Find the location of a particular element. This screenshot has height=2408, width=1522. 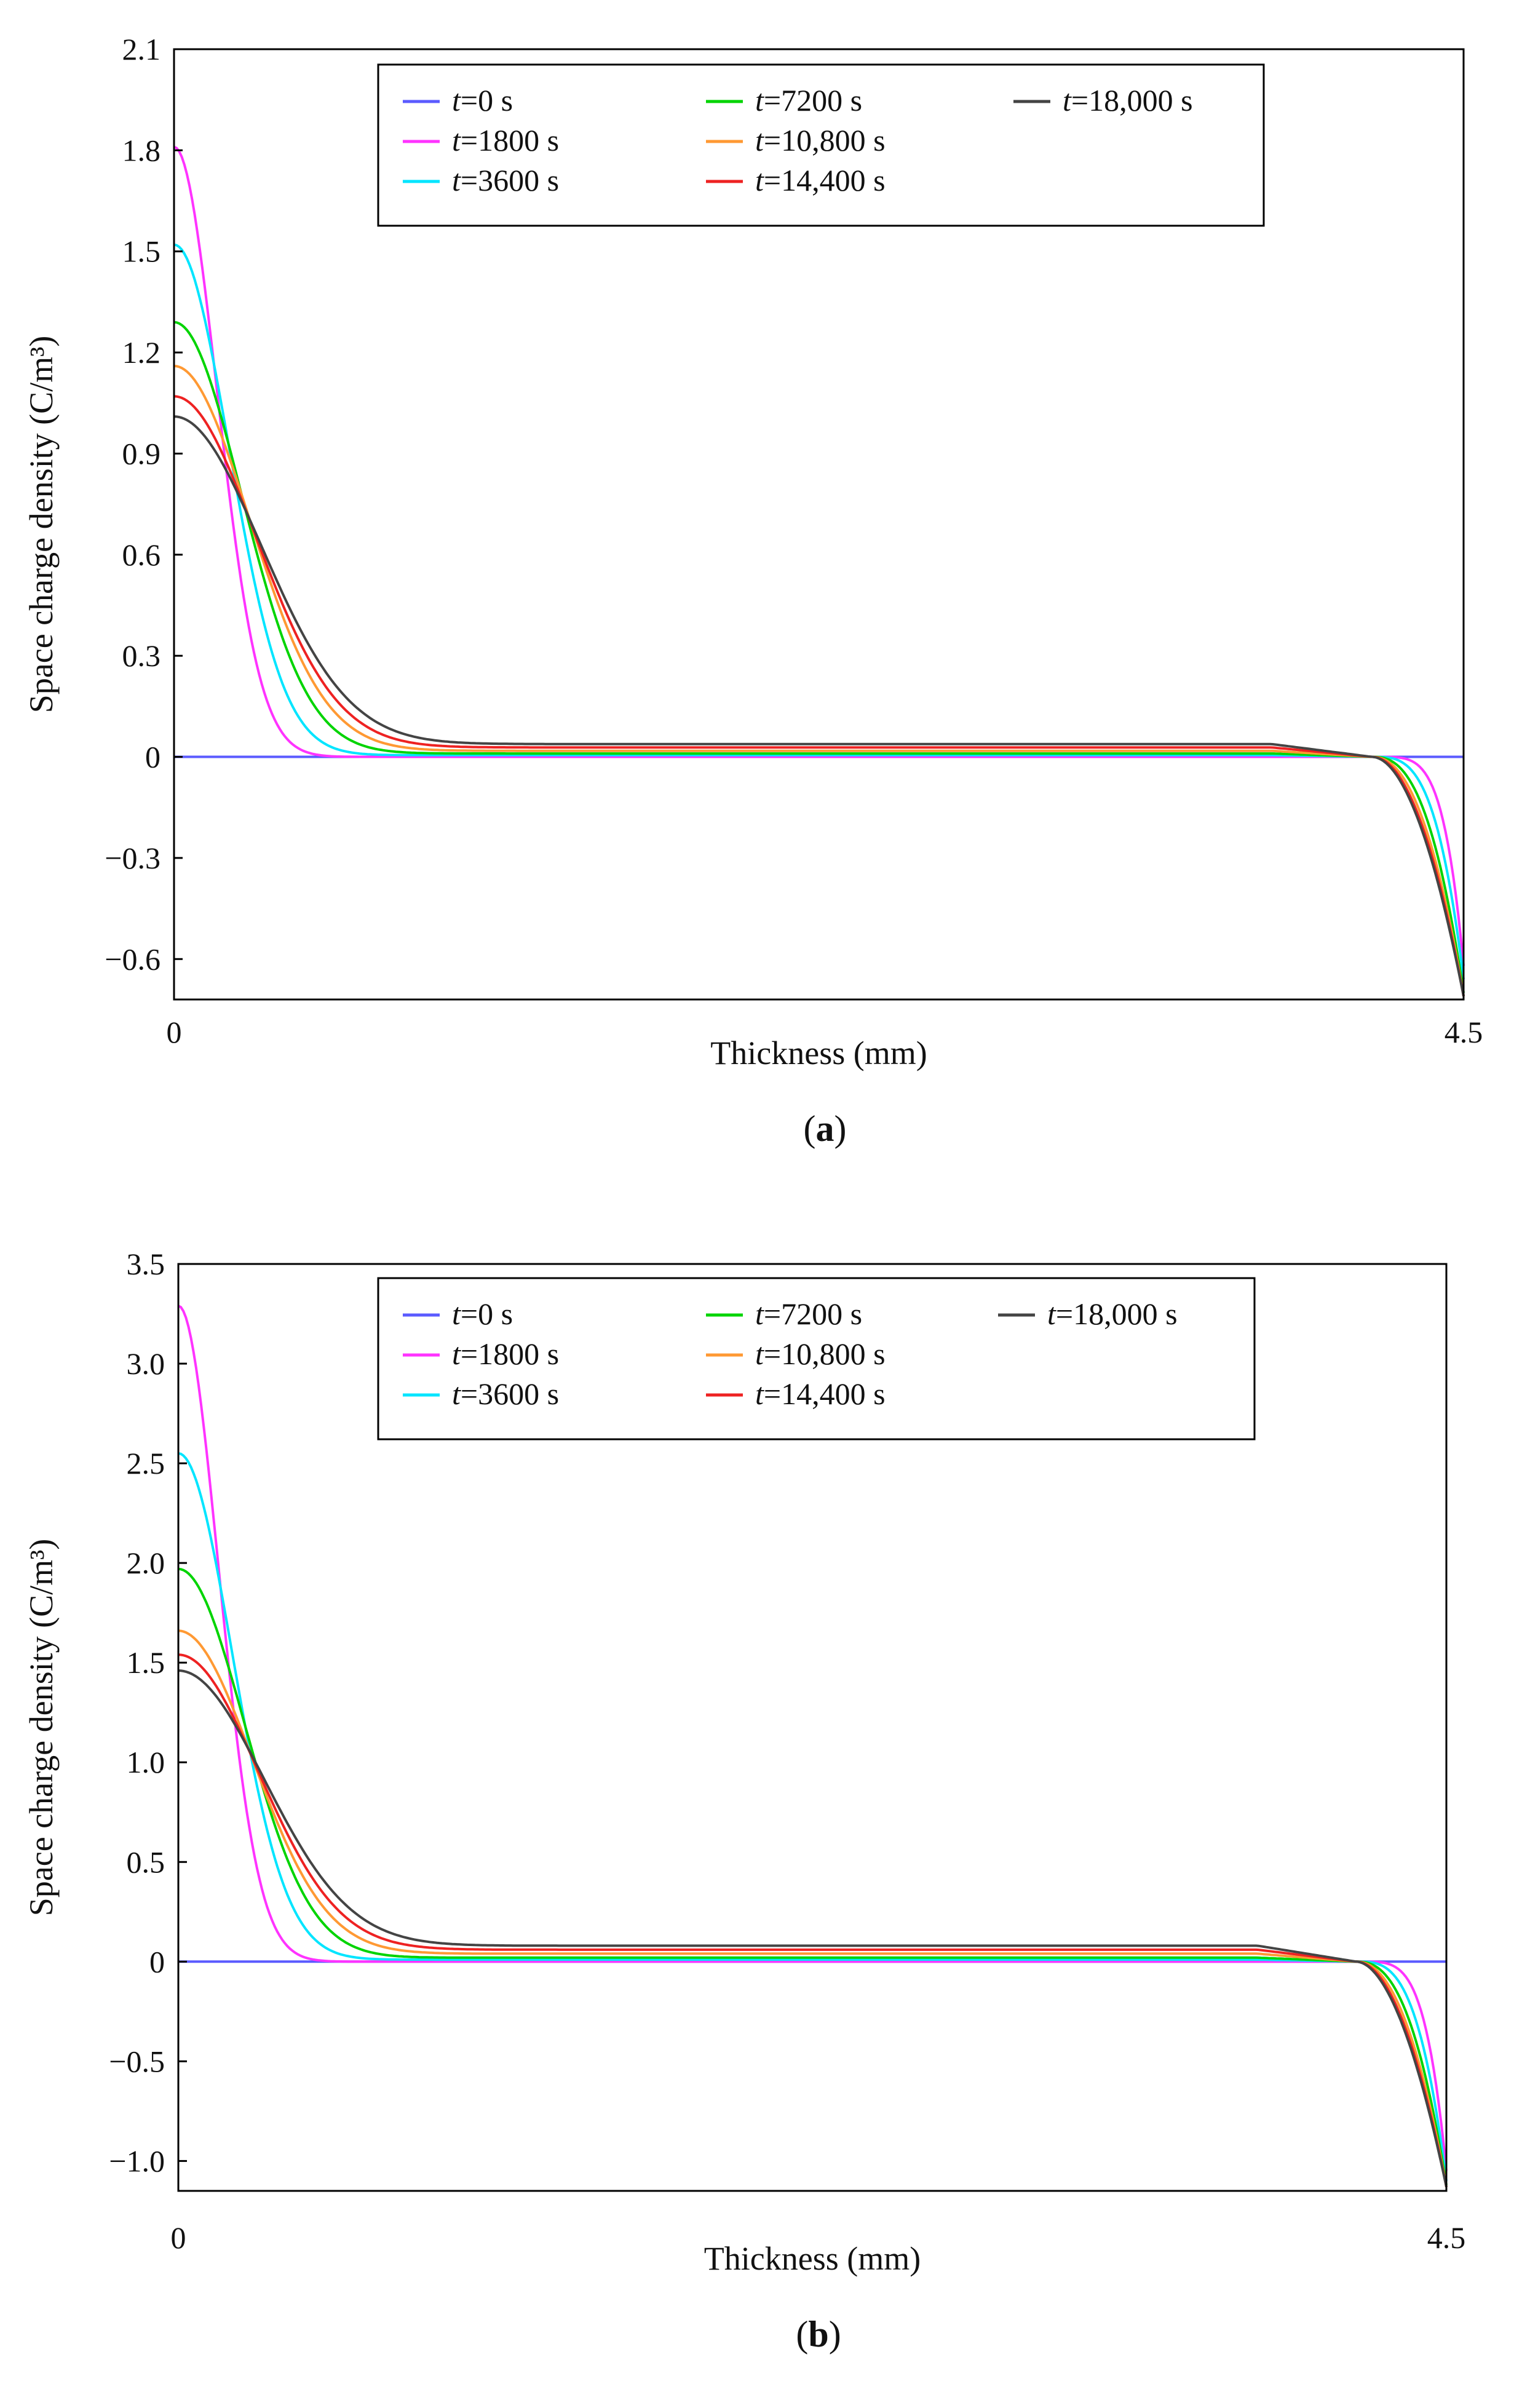

y-tick-label: 0.3 is located at coordinates (141, 655).